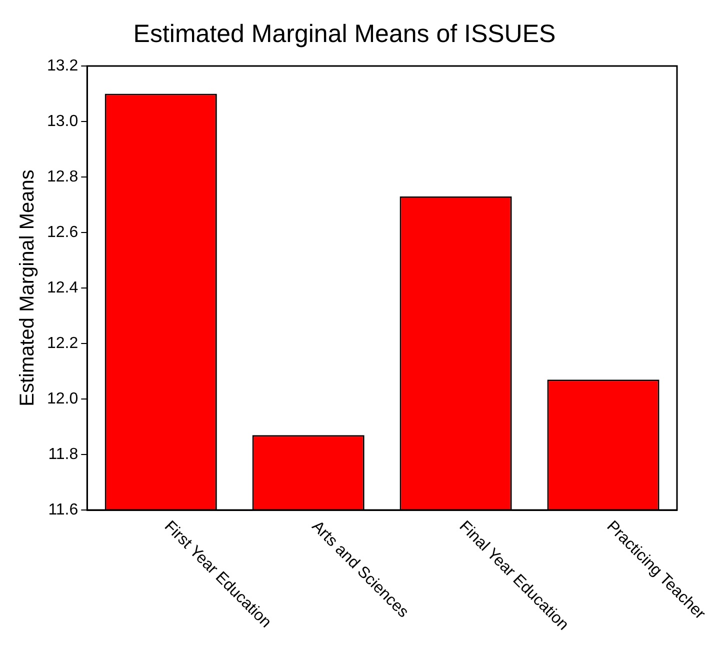 Image resolution: width=721 pixels, height=665 pixels. Describe the element at coordinates (63, 454) in the screenshot. I see `y-tick-label: 11.8` at that location.